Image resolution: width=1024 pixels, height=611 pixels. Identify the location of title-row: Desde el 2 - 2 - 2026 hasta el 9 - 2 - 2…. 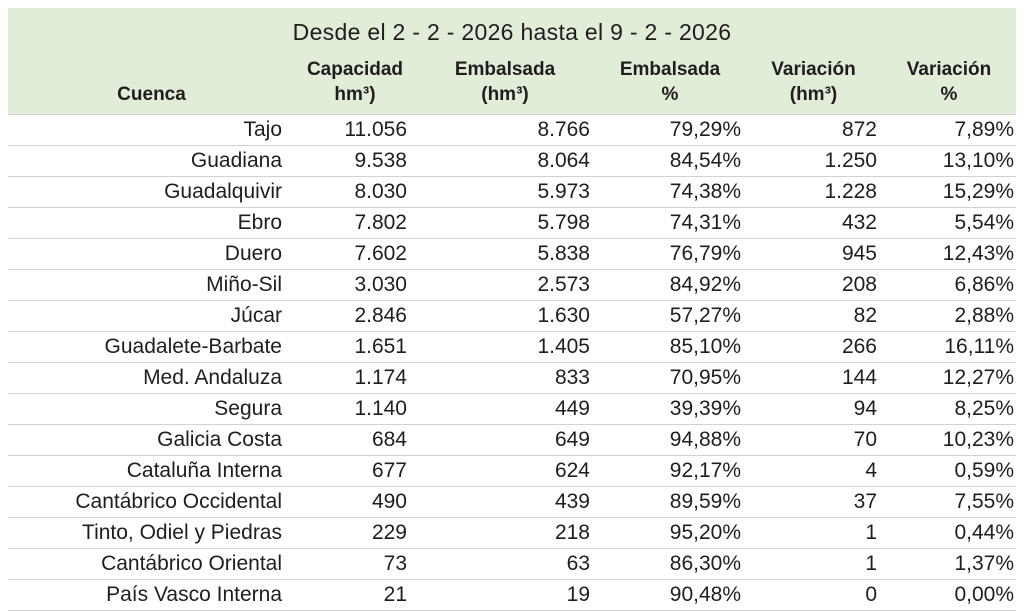
(512, 27).